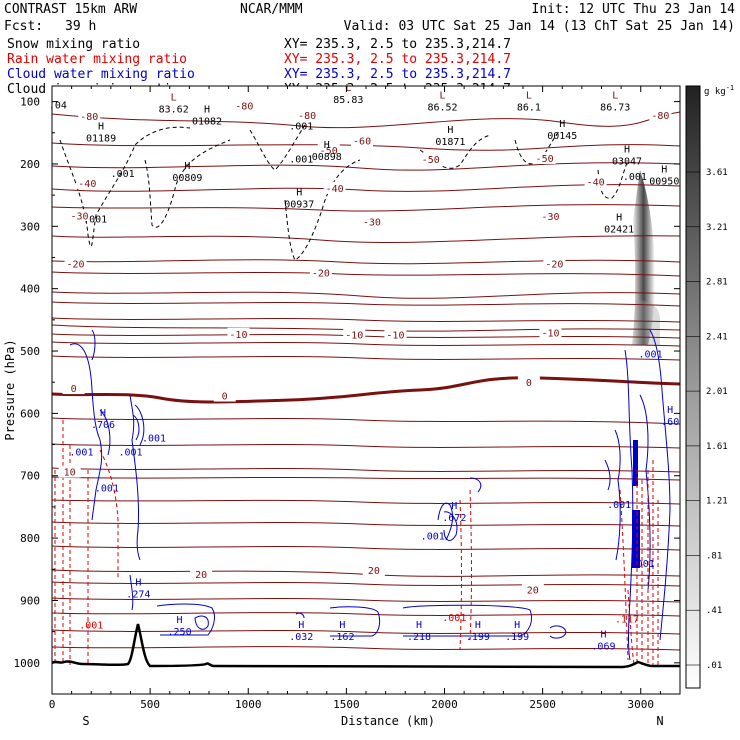  Describe the element at coordinates (30, 413) in the screenshot. I see `y-tick-label: 600` at that location.